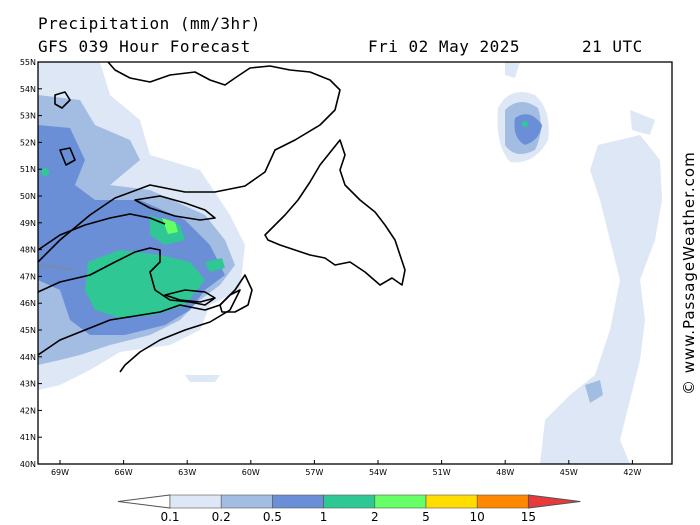 The height and width of the screenshot is (525, 700). What do you see at coordinates (378, 472) in the screenshot?
I see `lon-label: 54W` at bounding box center [378, 472].